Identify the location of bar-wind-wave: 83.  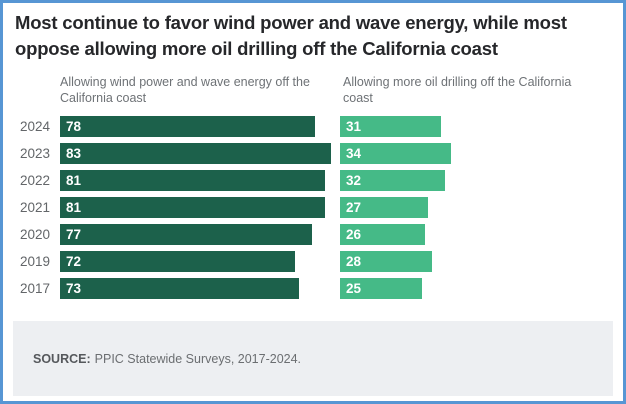
(196, 153).